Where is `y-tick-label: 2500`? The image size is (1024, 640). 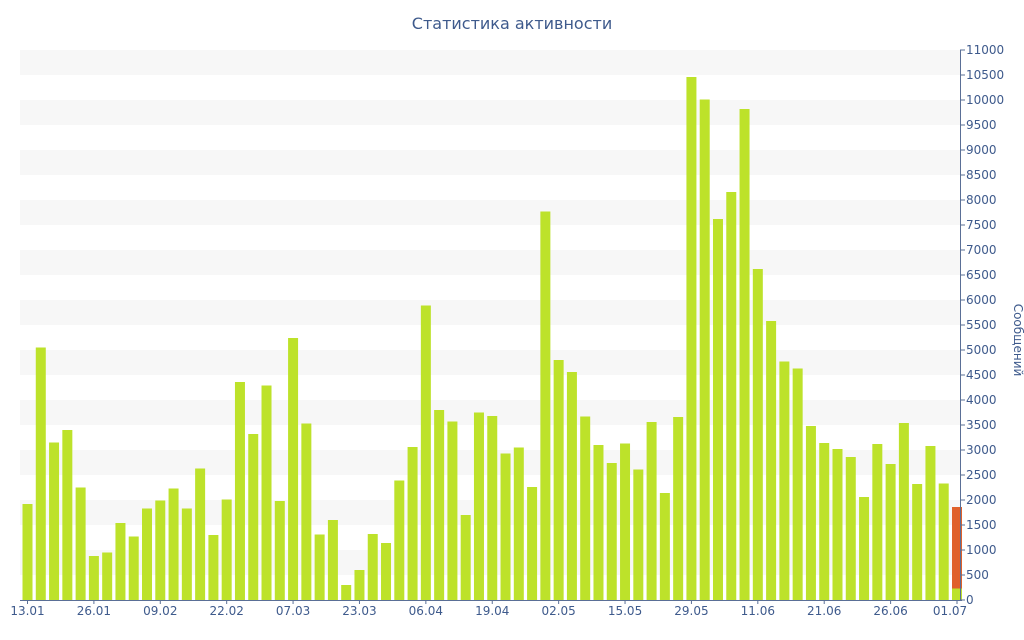 y-tick-label: 2500 is located at coordinates (981, 475).